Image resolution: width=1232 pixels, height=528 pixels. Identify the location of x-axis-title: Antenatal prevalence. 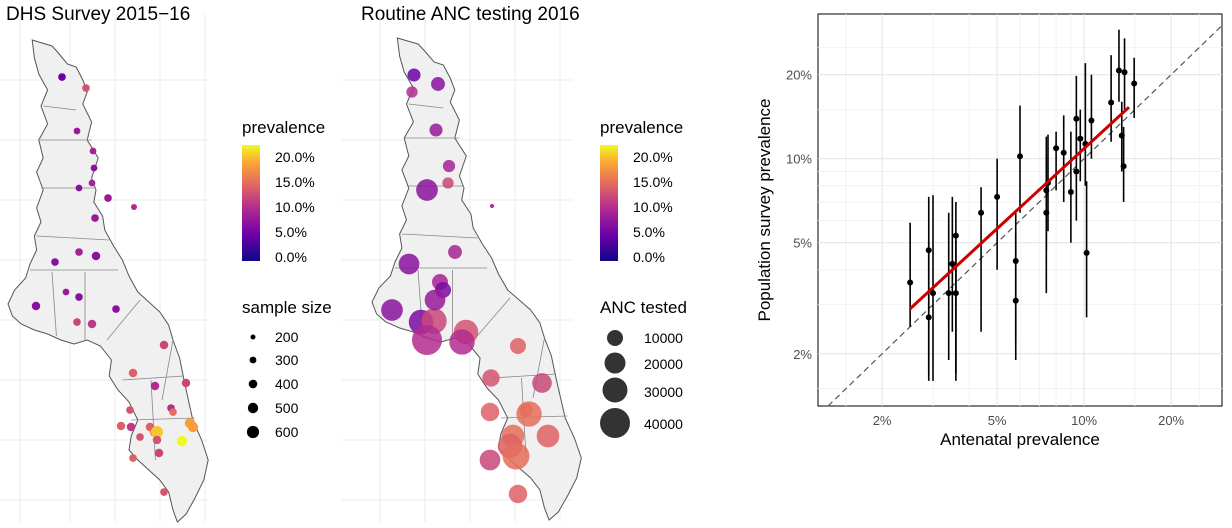
(1020, 439).